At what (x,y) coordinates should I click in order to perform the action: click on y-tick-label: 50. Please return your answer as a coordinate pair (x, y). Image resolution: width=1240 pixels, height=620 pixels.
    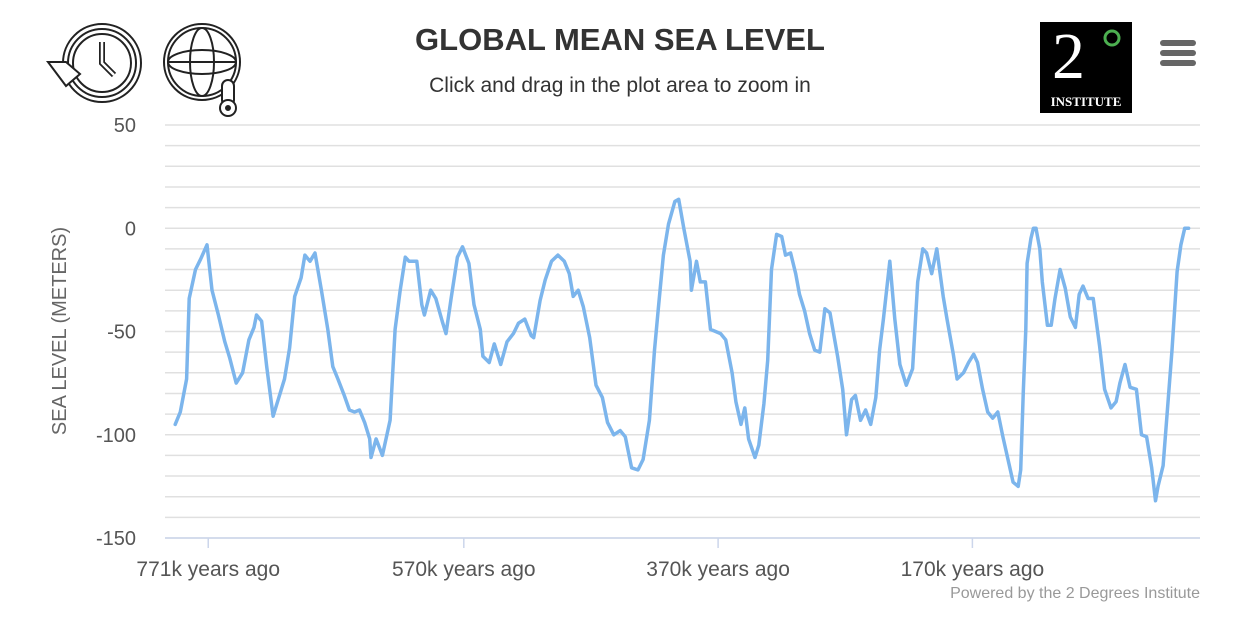
    Looking at the image, I should click on (125, 126).